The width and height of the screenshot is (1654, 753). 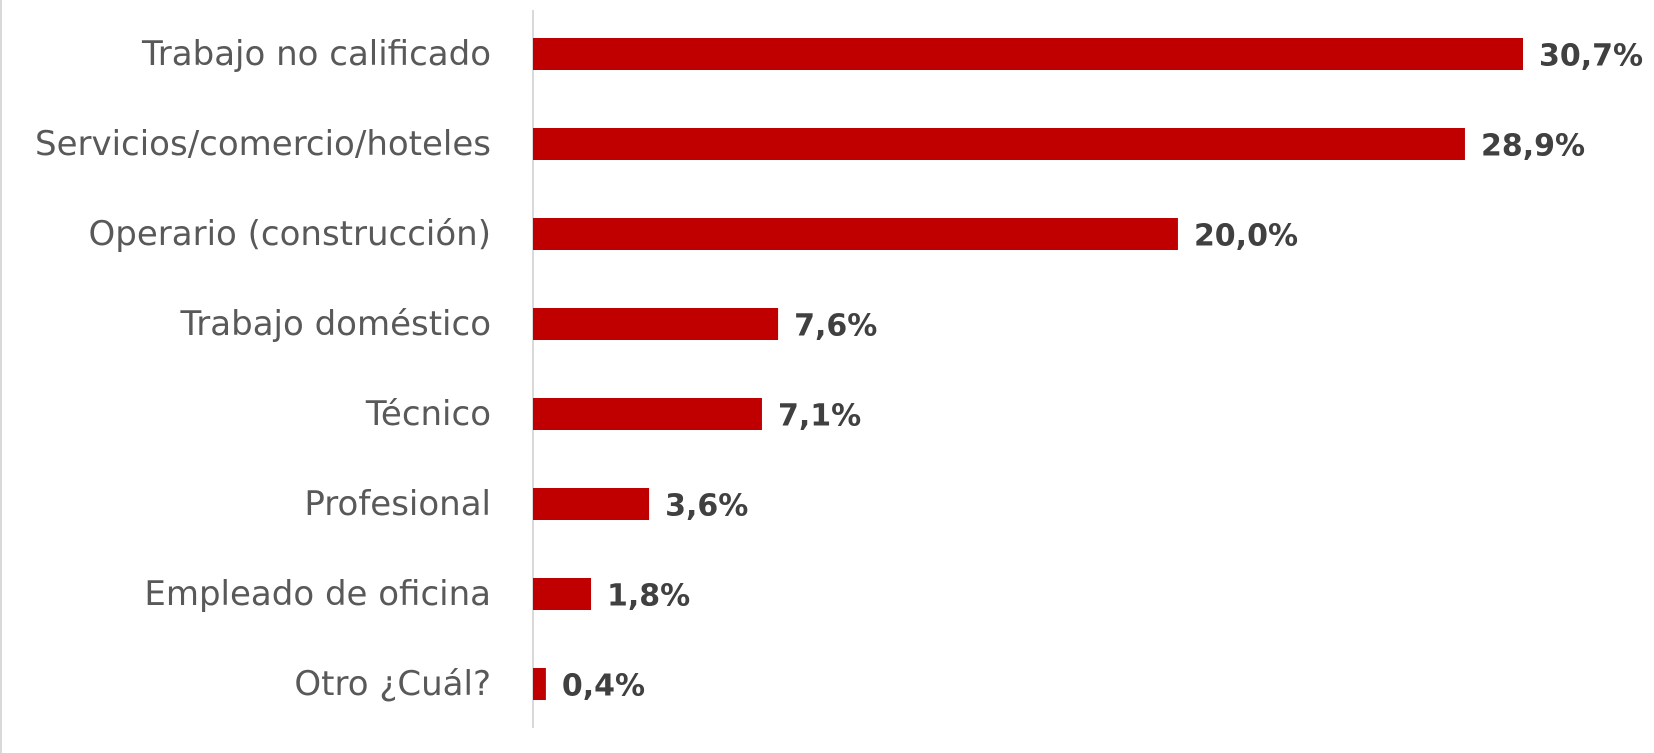 I want to click on data-label: 28,9%, so click(x=1533, y=146).